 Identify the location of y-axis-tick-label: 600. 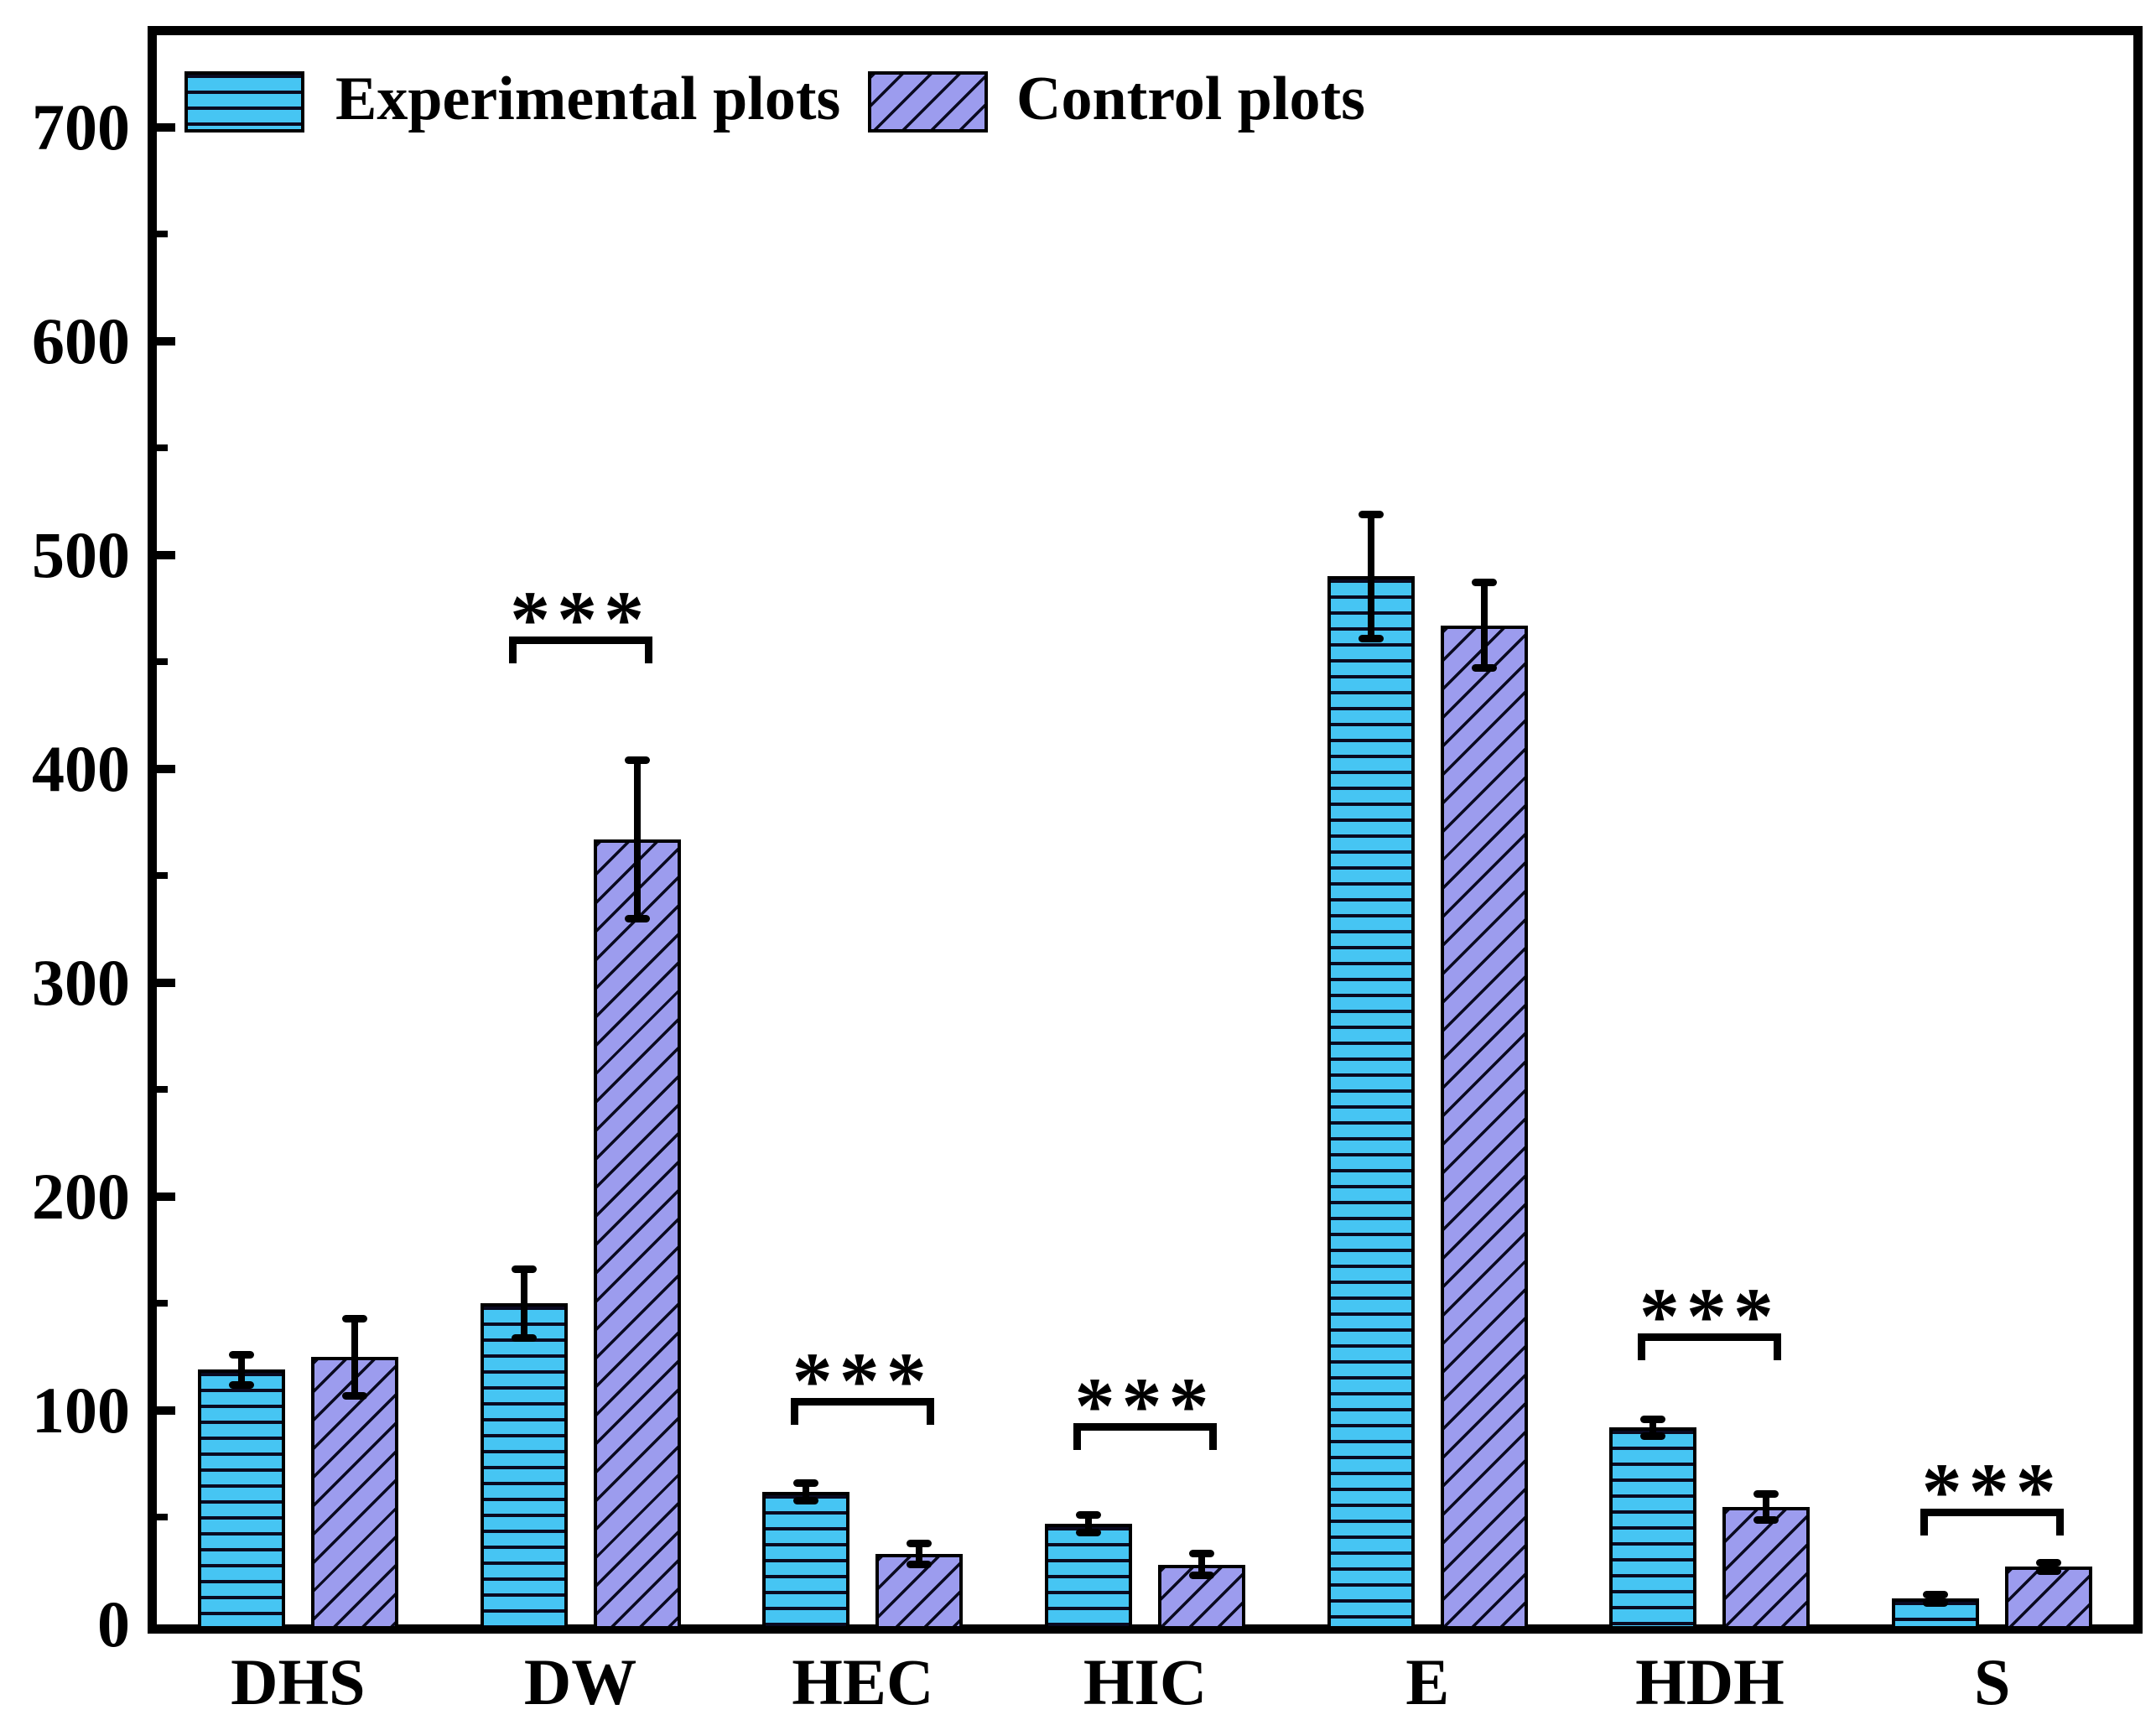
(81, 340).